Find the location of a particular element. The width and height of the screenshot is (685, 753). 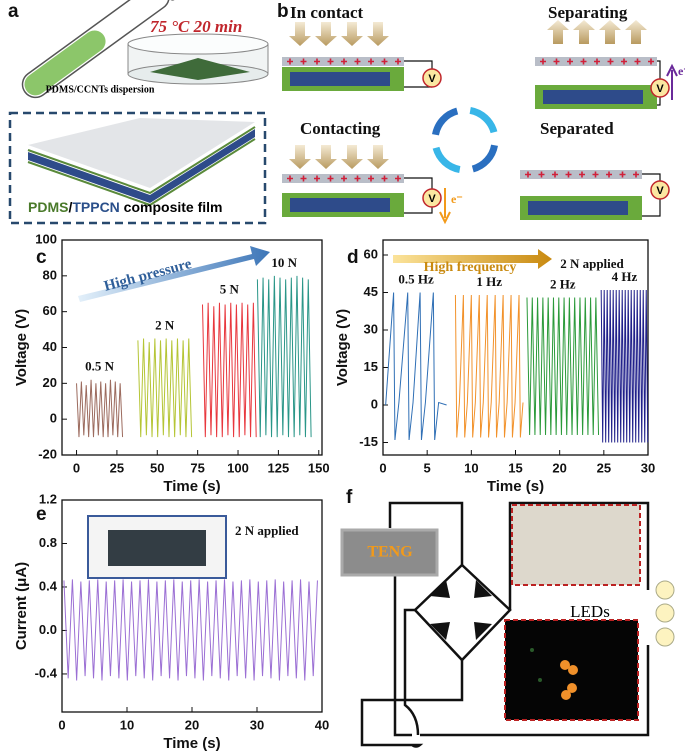

x-tick-label: 30 is located at coordinates (648, 467).